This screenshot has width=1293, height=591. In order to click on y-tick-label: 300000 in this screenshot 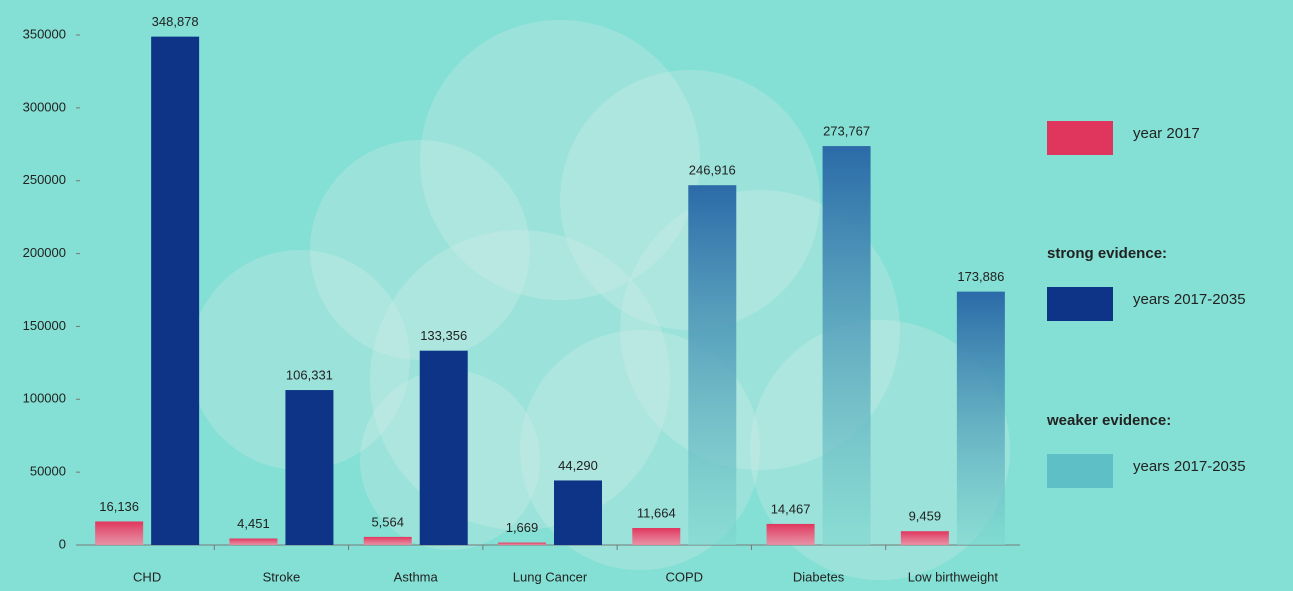, I will do `click(44, 106)`.